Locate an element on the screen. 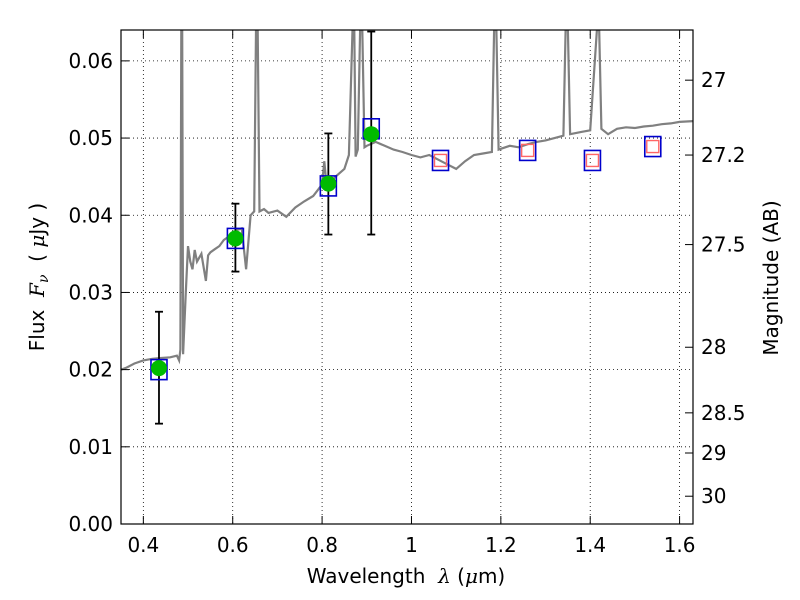  y-tick-label: 0.06 is located at coordinates (90, 61).